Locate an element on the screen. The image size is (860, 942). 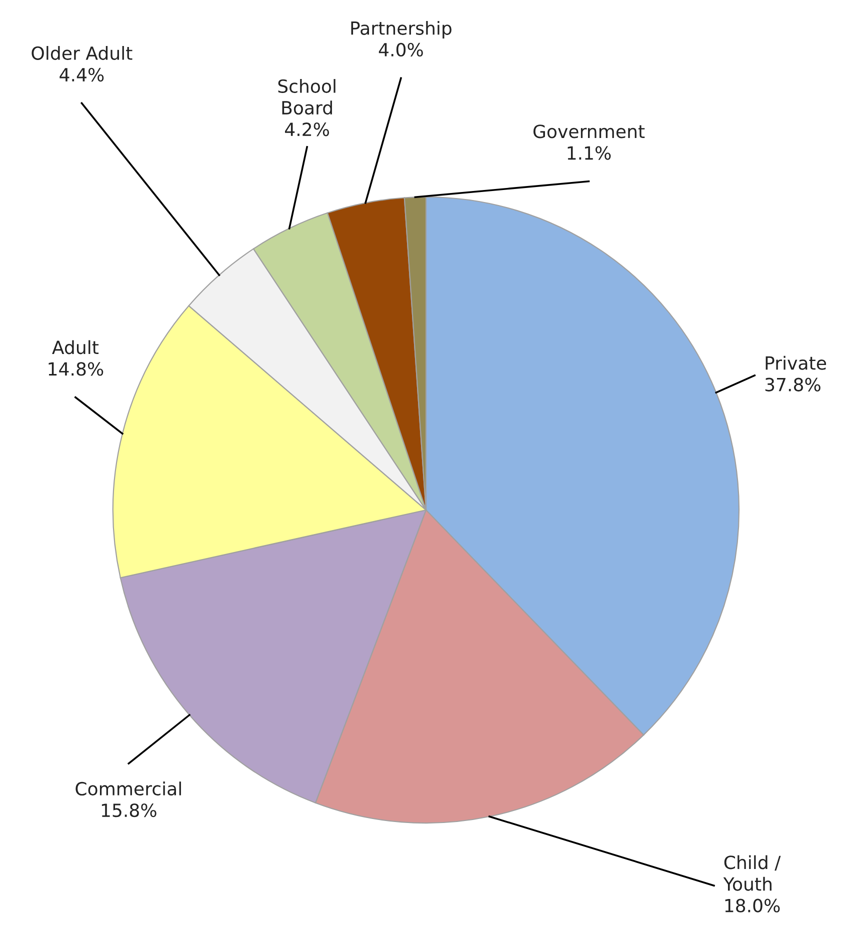
data-label: 4.2% is located at coordinates (307, 129).